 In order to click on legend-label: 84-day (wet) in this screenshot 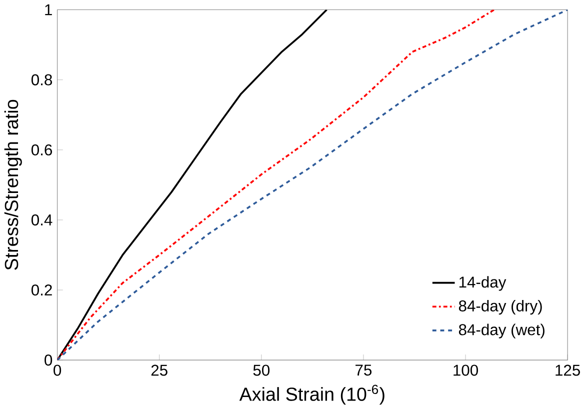, I will do `click(501, 331)`.